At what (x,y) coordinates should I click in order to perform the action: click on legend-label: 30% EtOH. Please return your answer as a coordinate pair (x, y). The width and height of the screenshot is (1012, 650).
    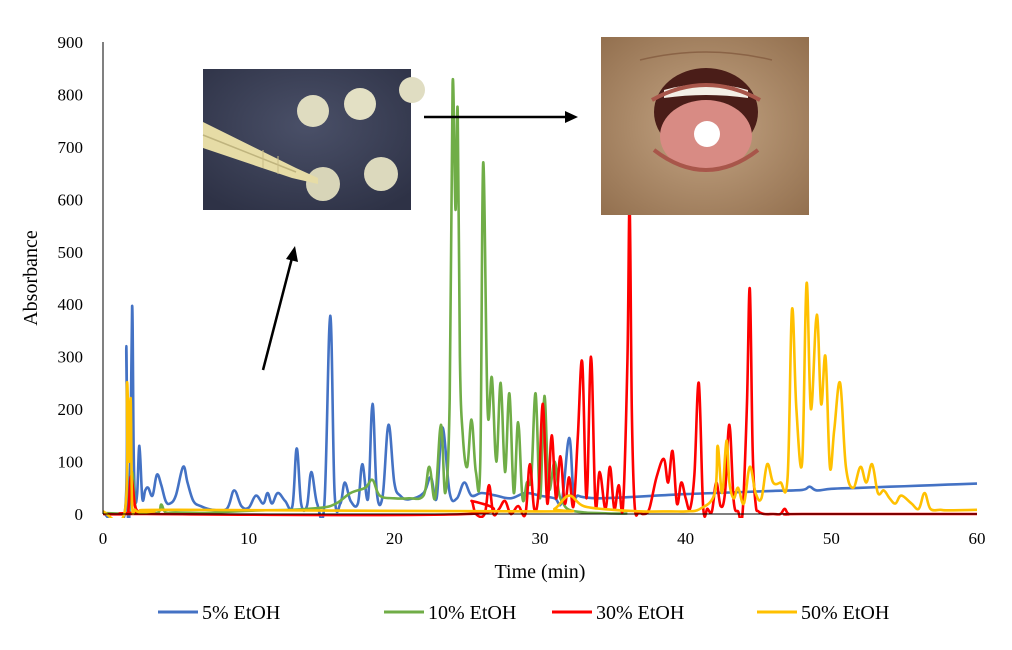
    Looking at the image, I should click on (640, 613).